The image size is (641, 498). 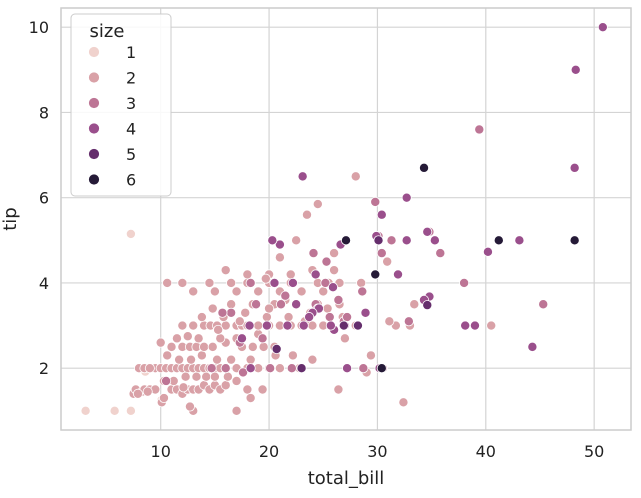 I want to click on x-tick-label: 10, so click(x=161, y=451).